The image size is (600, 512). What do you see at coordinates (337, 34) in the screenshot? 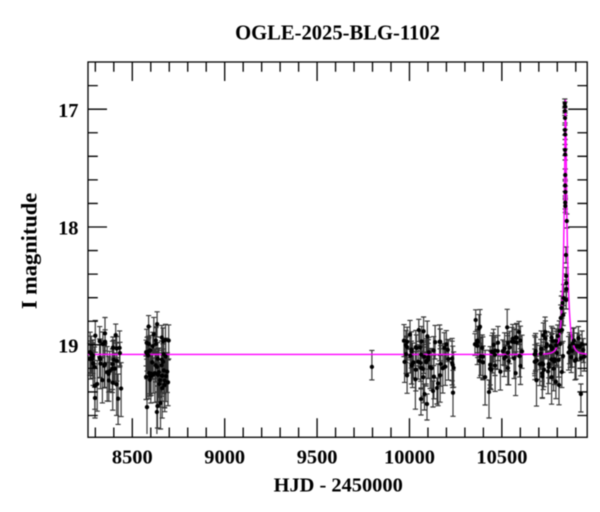
I see `svg-text: OGLE-2025-BLG-1102` at bounding box center [337, 34].